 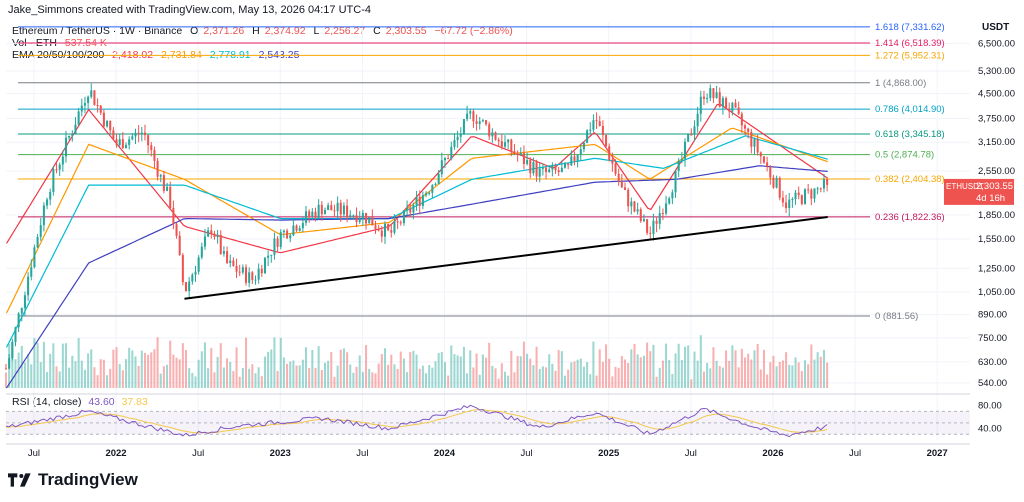 I want to click on rsi-label: RSI (14, close), so click(x=47, y=402).